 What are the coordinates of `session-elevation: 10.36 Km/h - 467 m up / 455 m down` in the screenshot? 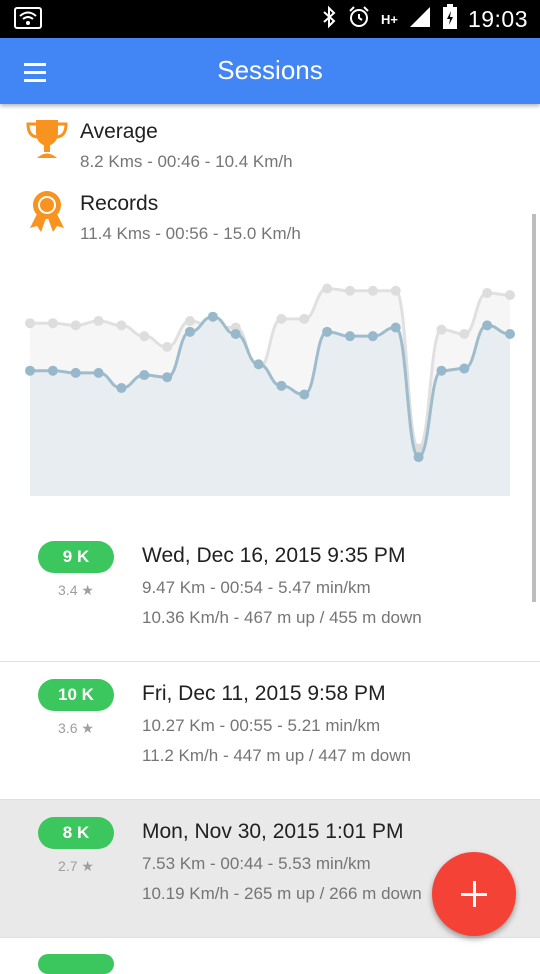 It's located at (282, 617).